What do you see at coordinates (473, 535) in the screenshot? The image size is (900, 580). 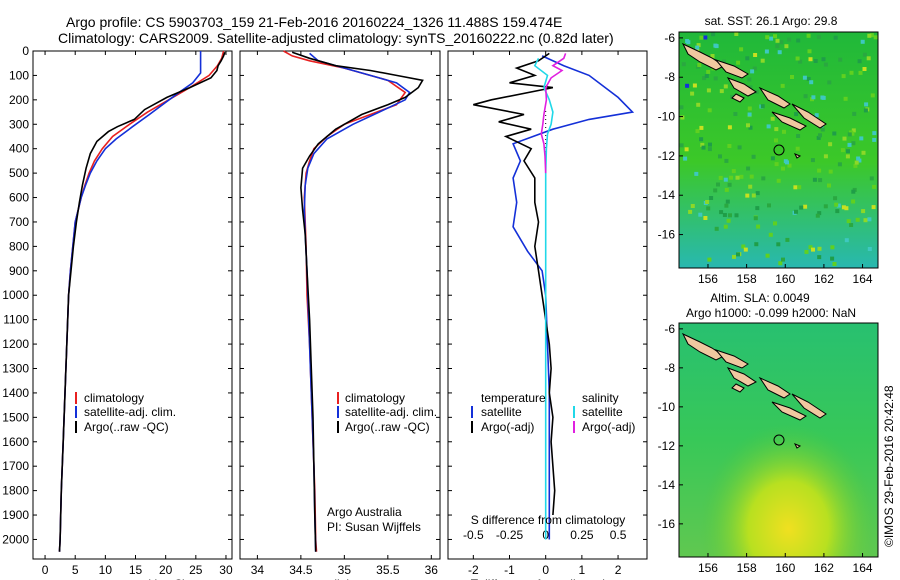 I see `top-x-tick-label: -0.5` at bounding box center [473, 535].